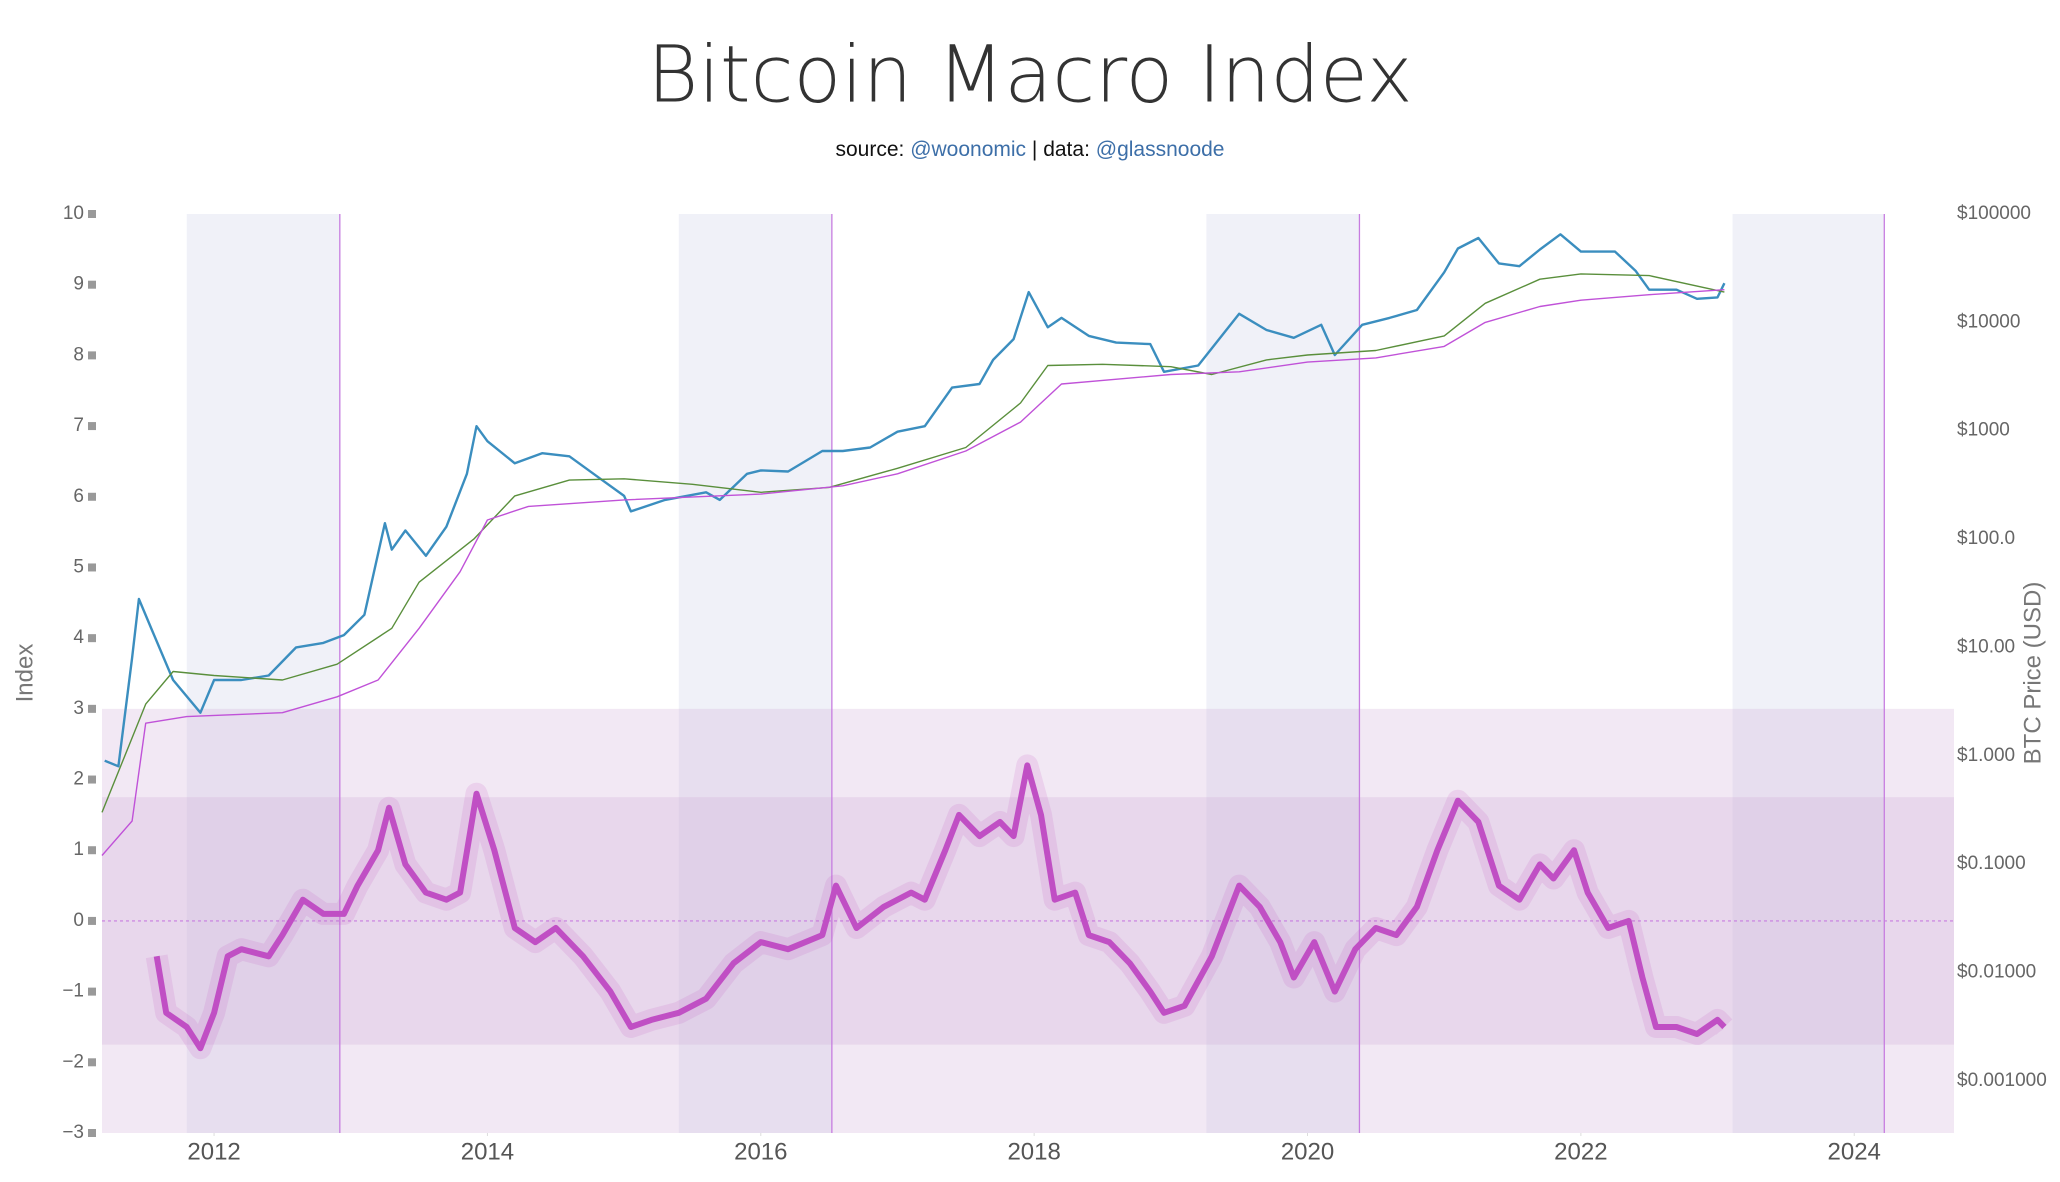 Image resolution: width=2060 pixels, height=1182 pixels. Describe the element at coordinates (1986, 538) in the screenshot. I see `y2-tick-label: $100.0` at that location.